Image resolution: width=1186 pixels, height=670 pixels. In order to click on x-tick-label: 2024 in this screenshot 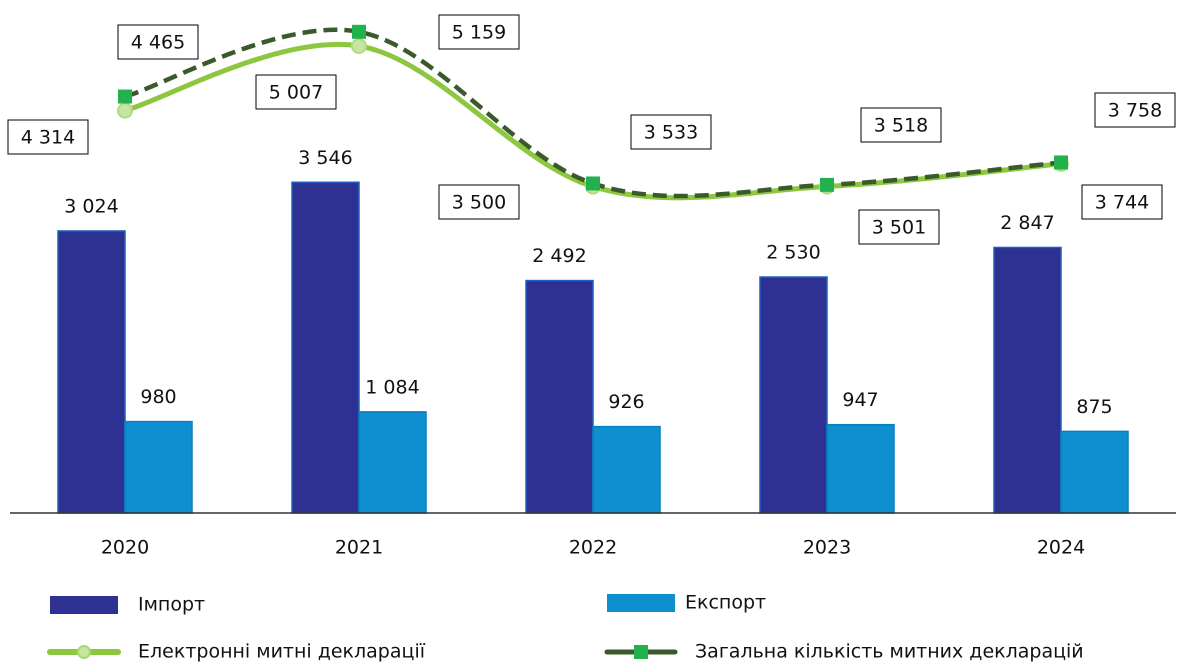, I will do `click(1061, 548)`.